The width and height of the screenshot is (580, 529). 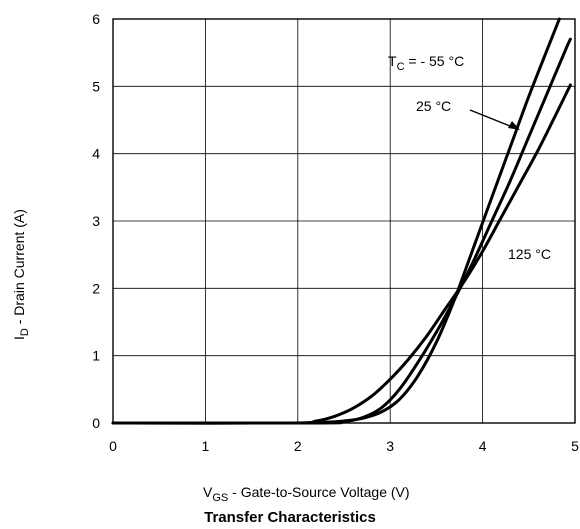 I want to click on annotation-arrow-line, so click(x=492, y=119).